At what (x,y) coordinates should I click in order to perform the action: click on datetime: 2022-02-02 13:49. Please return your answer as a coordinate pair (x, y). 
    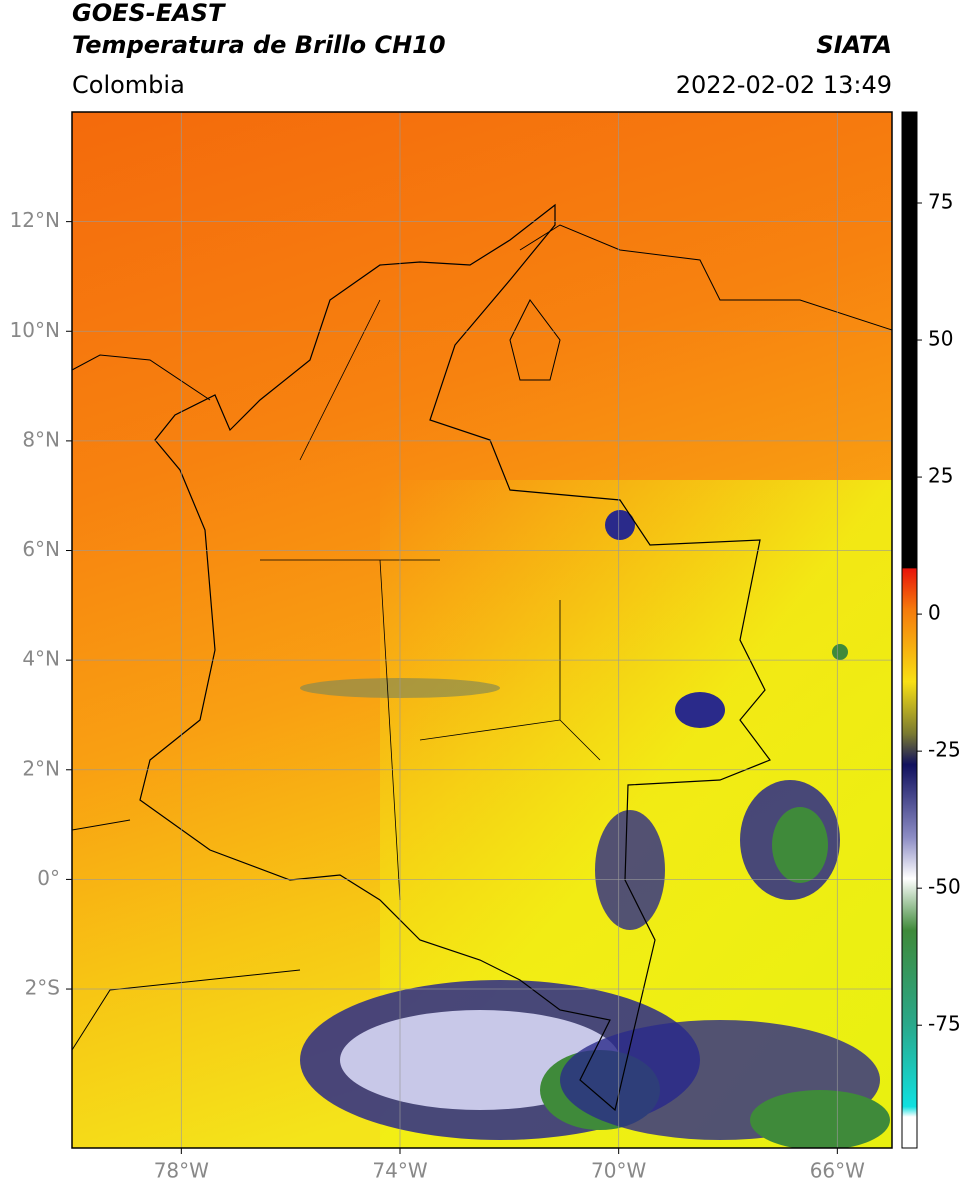
    Looking at the image, I should click on (784, 85).